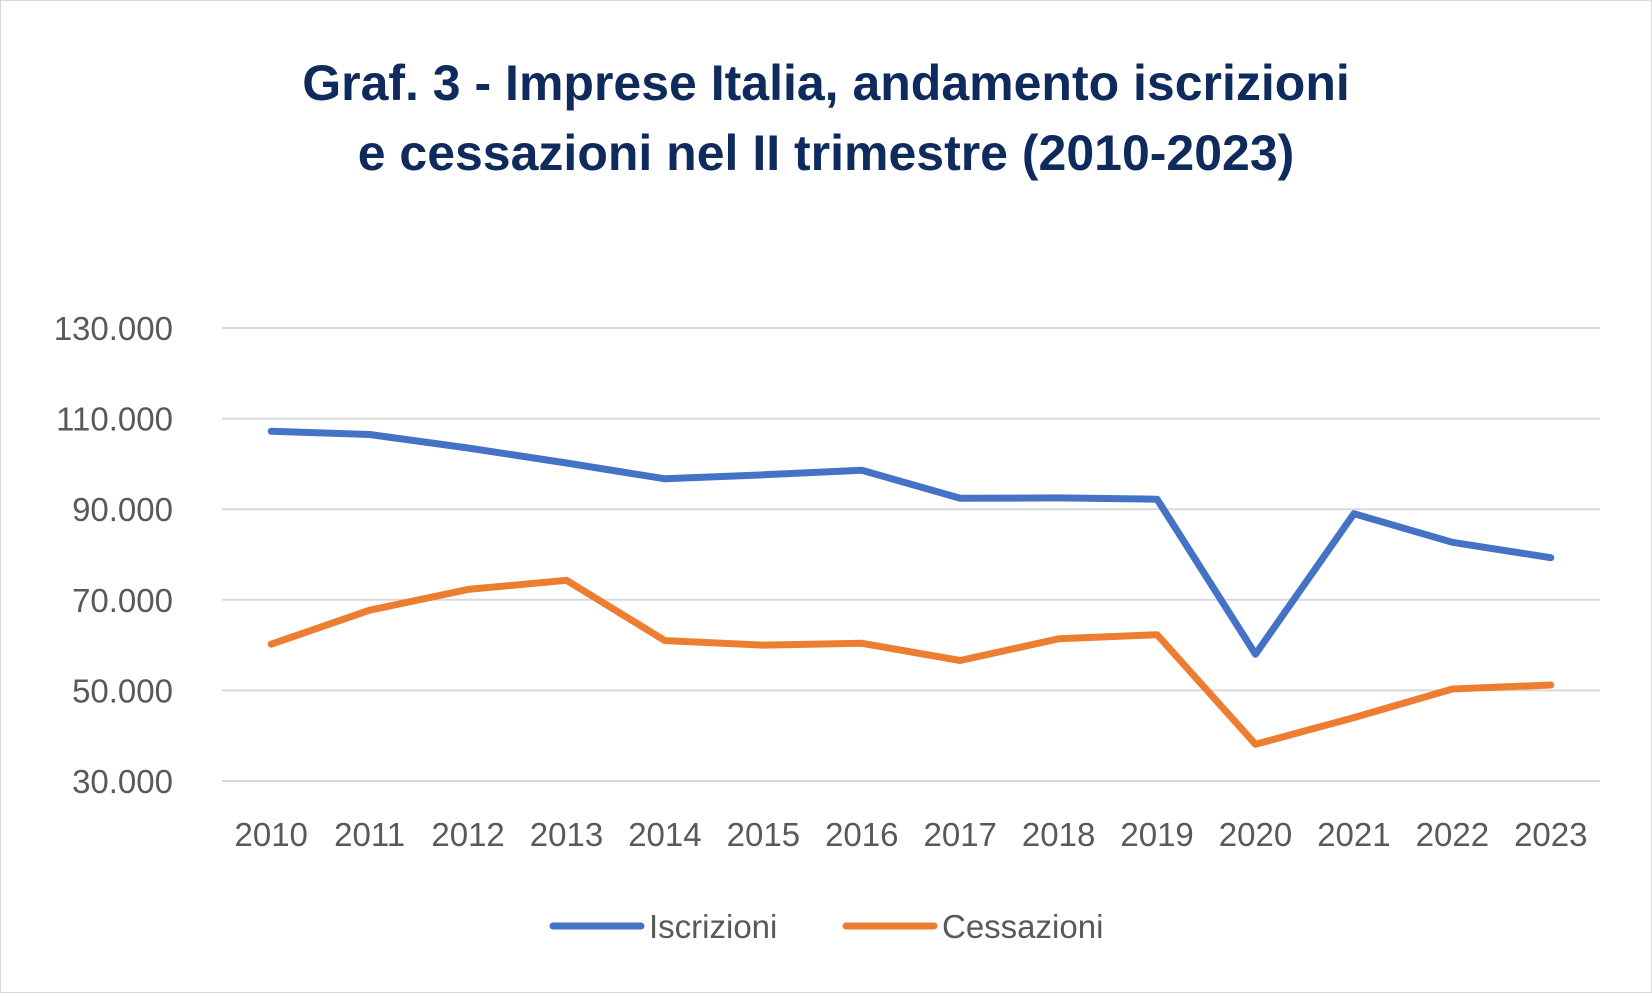 The width and height of the screenshot is (1652, 993). I want to click on x-tick-label: 2017, so click(960, 834).